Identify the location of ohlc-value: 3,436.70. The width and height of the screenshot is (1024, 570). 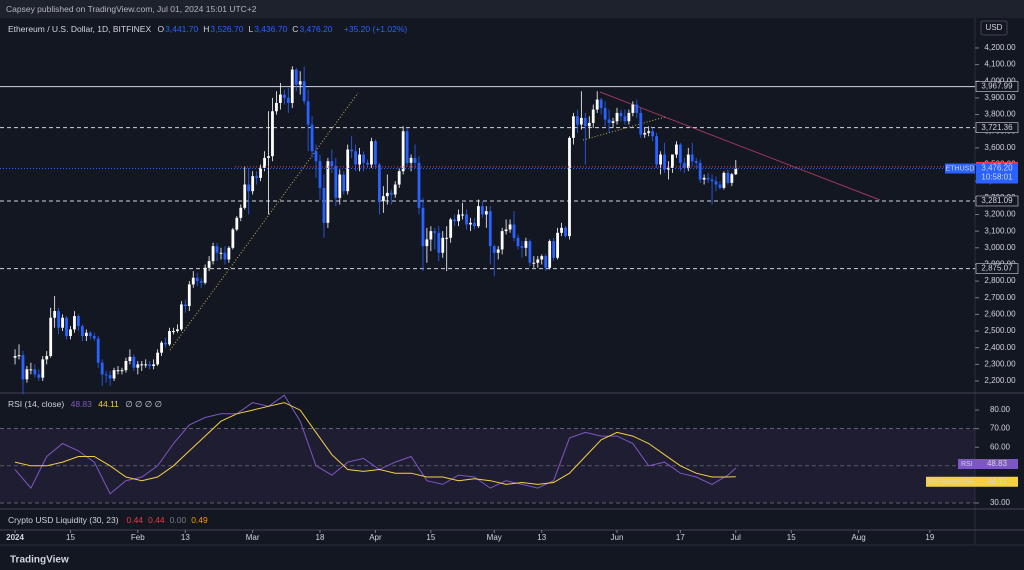
(271, 29).